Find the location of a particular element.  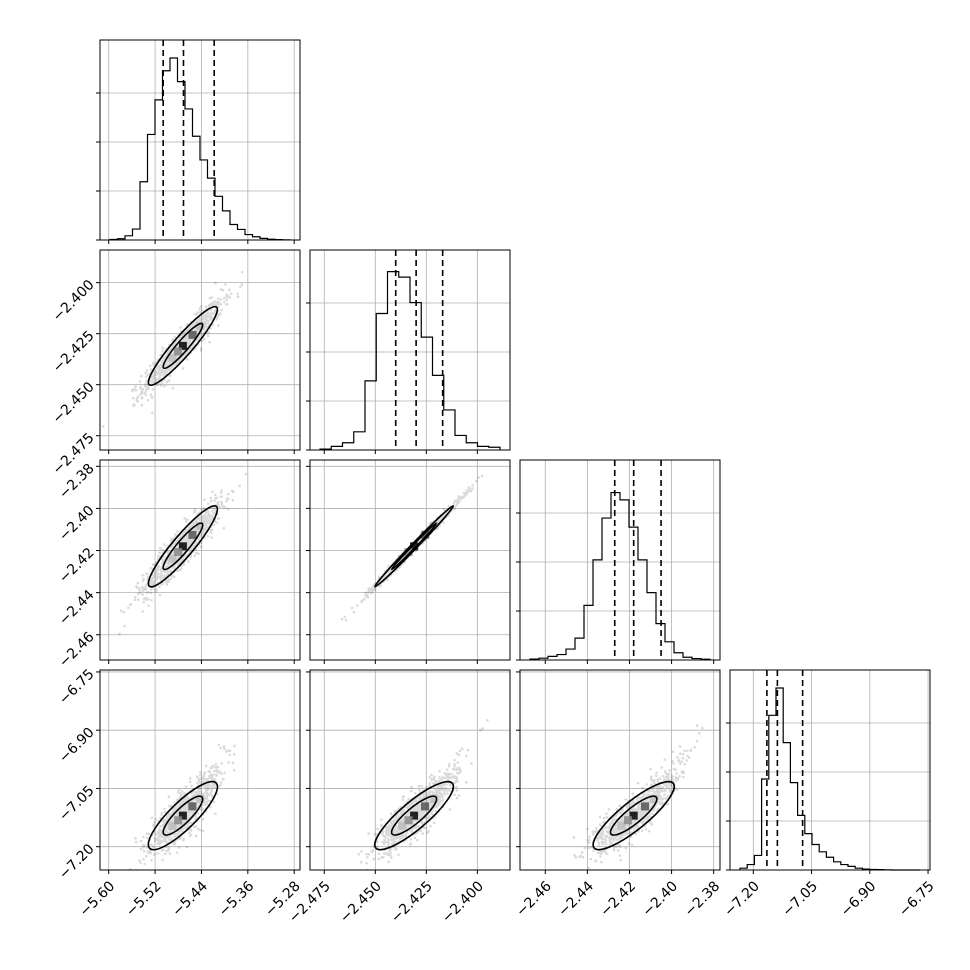

y-tick-labels-1: −2.475−2.450−2.425−2.400 is located at coordinates (74, 377).